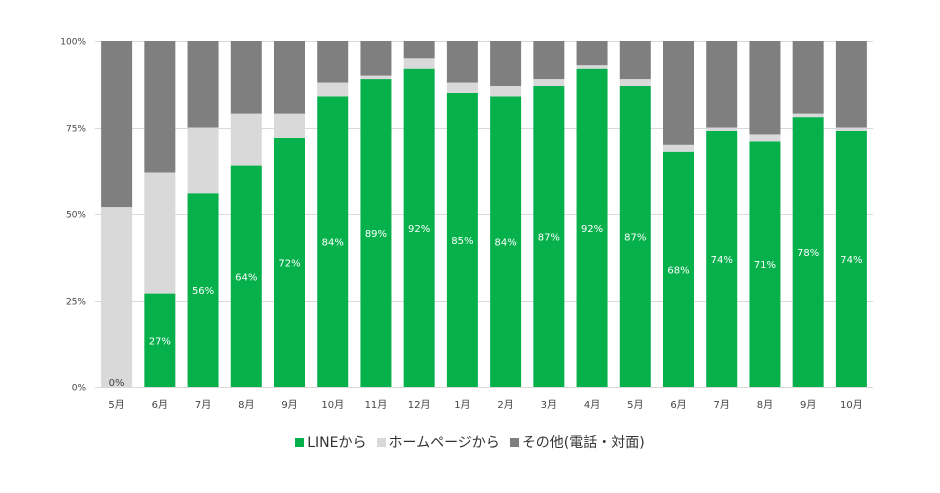 The width and height of the screenshot is (940, 493). Describe the element at coordinates (462, 405) in the screenshot. I see `x-tick-label: 1月` at that location.